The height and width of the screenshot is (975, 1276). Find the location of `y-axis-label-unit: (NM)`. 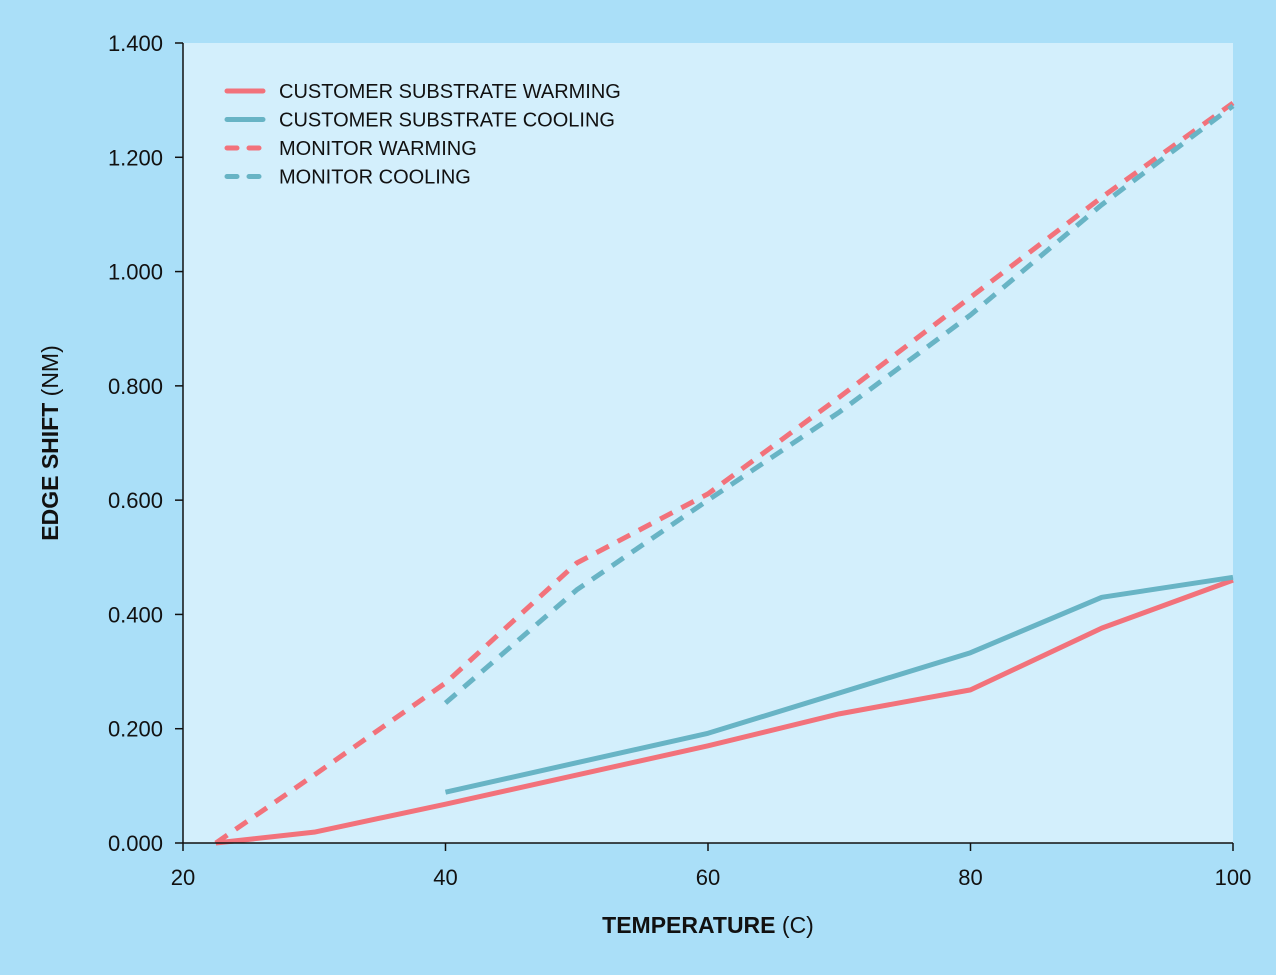

y-axis-label-unit: (NM) is located at coordinates (50, 370).